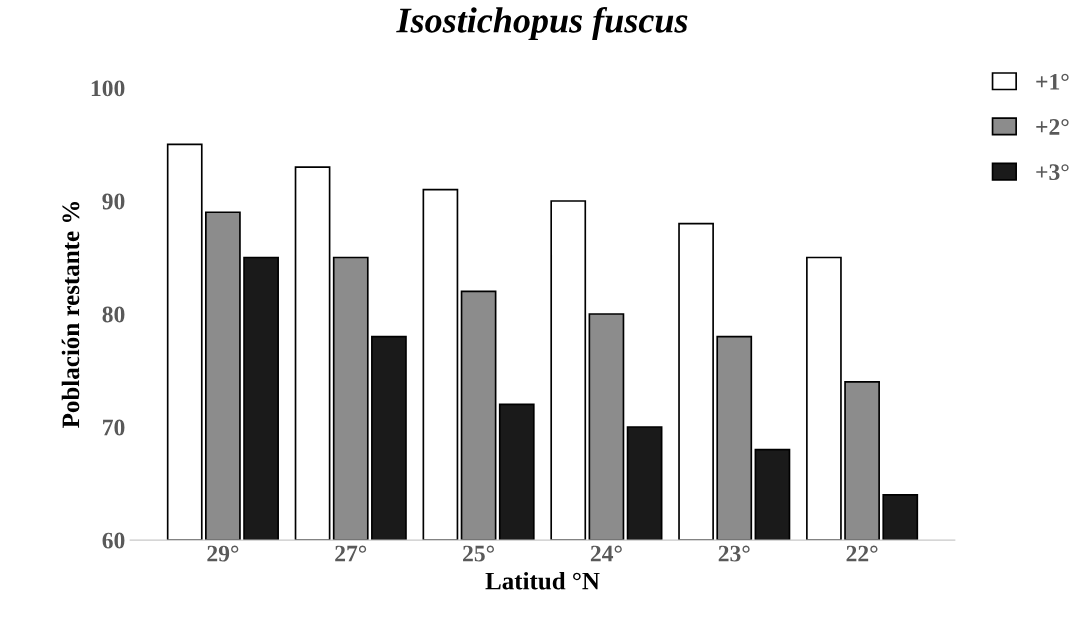  I want to click on x-tick-label: 23°, so click(734, 553).